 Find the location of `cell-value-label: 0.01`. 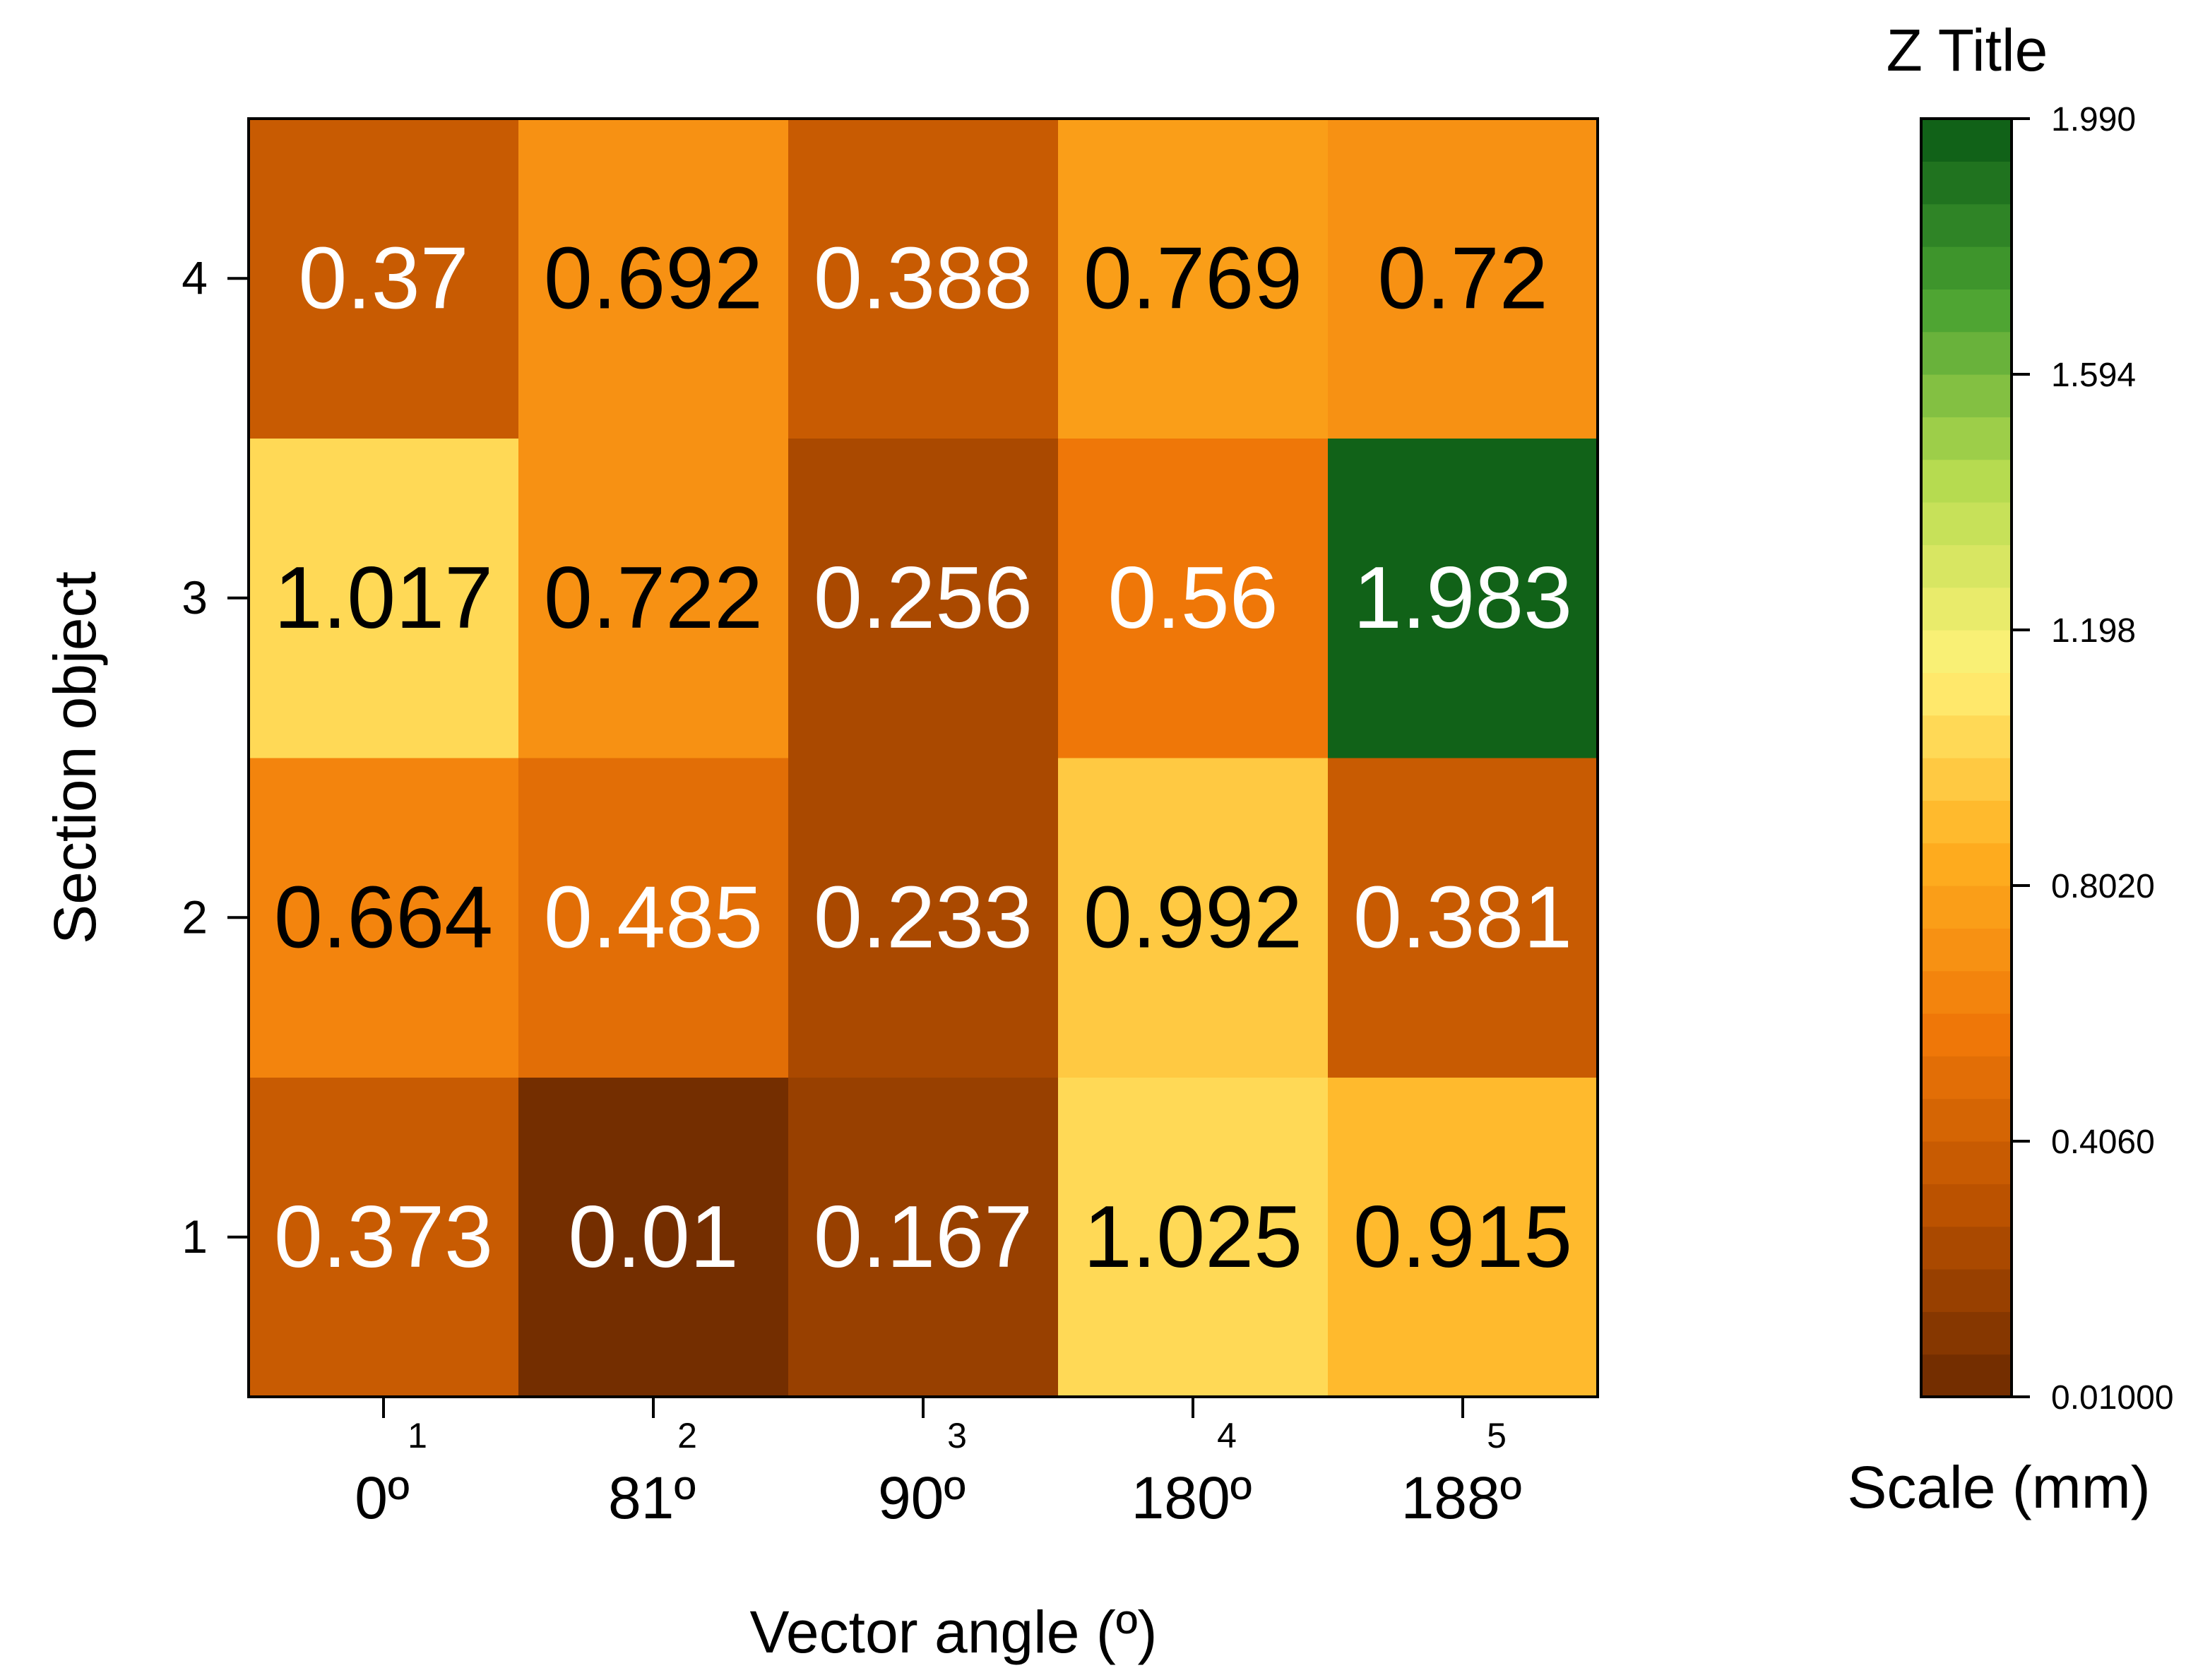

cell-value-label: 0.01 is located at coordinates (653, 1237).